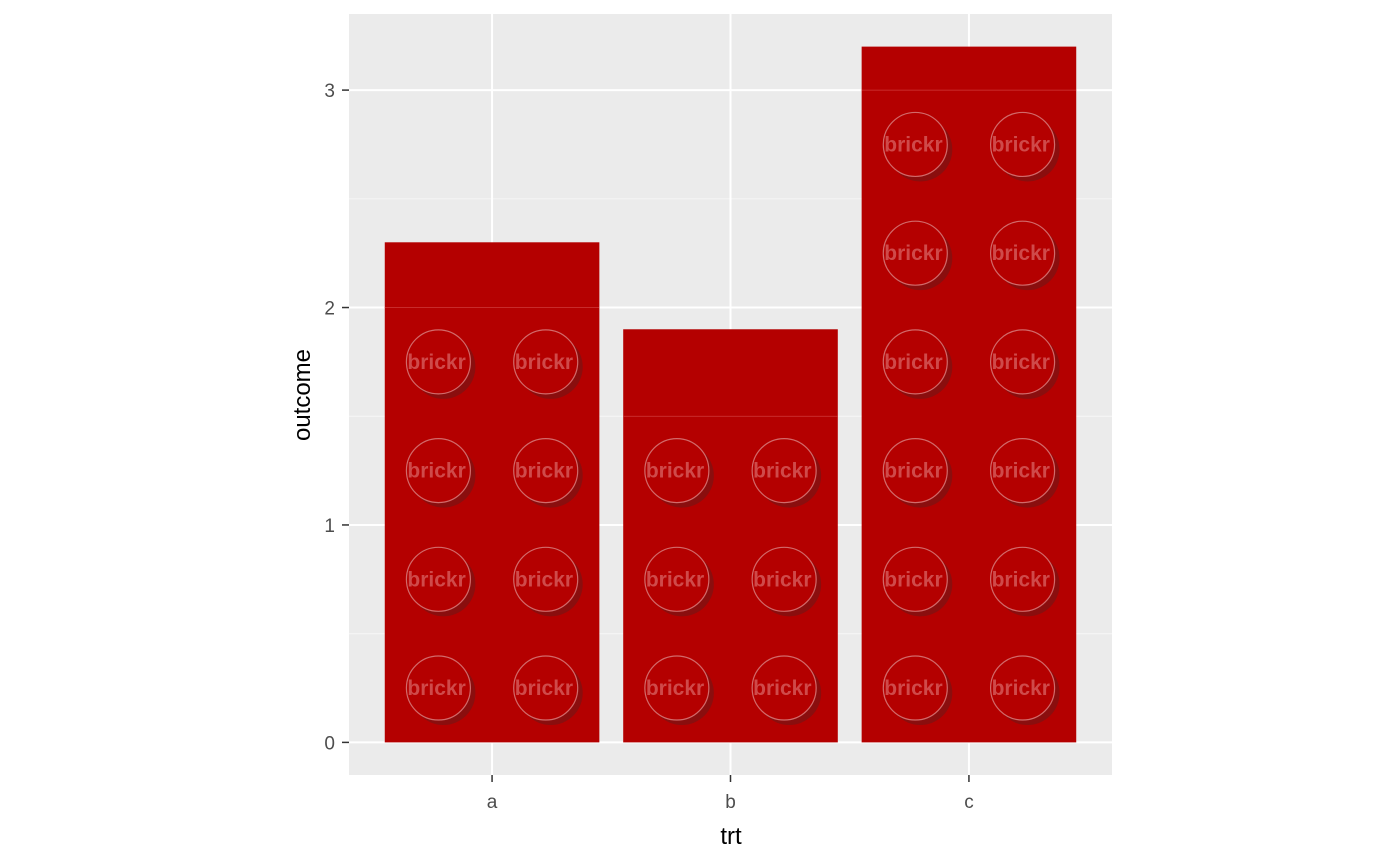 This screenshot has height=866, width=1400. I want to click on y-axis: 0 1 2 3, so click(336, 417).